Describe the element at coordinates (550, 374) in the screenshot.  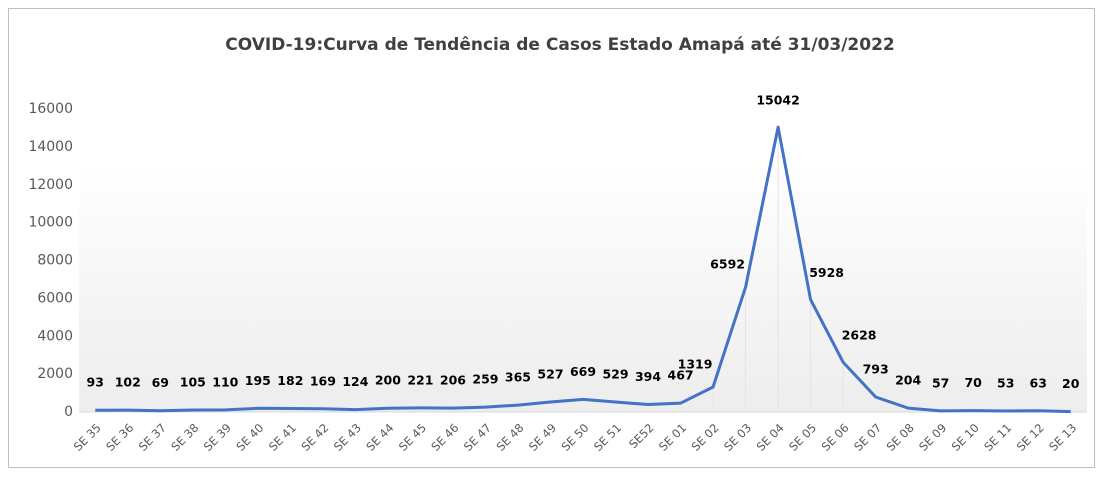
I see `data-label: 527` at that location.